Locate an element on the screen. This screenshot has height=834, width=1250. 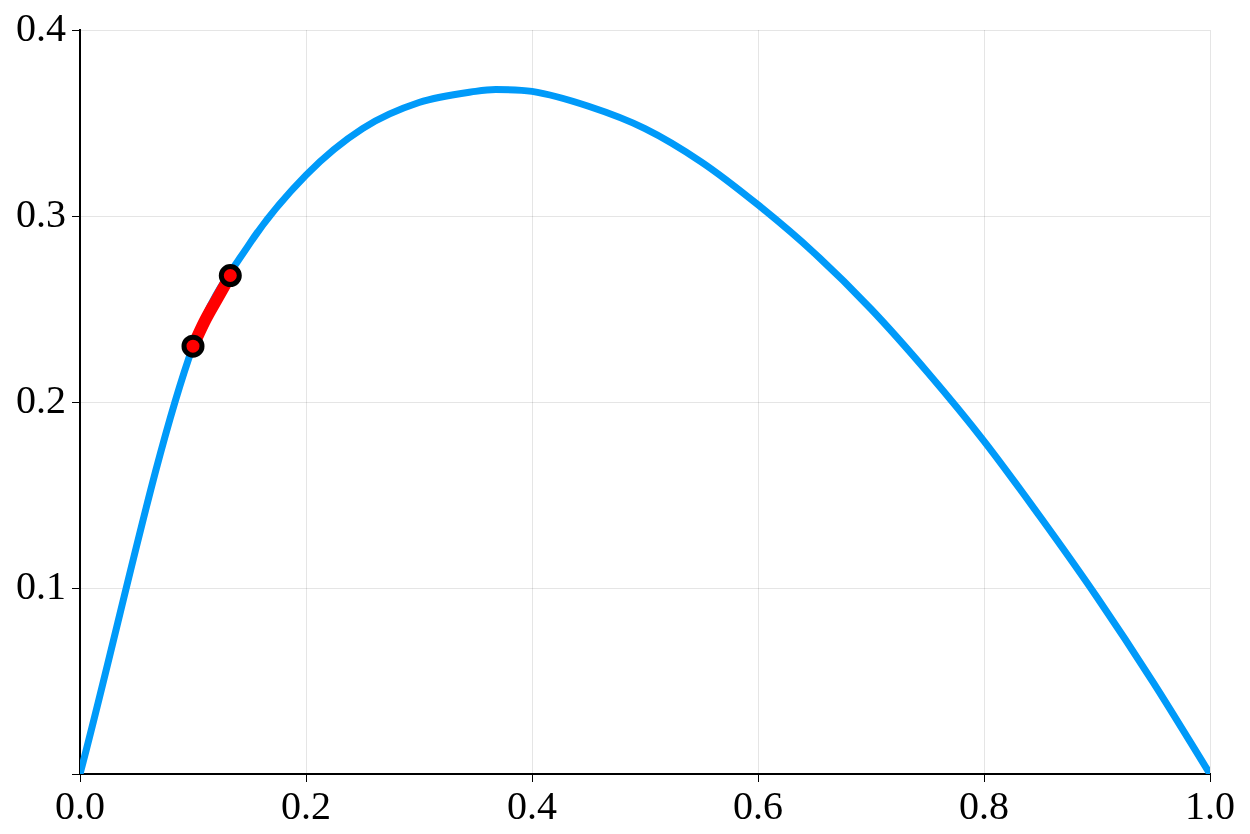
x-tick-label: 0.8 is located at coordinates (984, 805).